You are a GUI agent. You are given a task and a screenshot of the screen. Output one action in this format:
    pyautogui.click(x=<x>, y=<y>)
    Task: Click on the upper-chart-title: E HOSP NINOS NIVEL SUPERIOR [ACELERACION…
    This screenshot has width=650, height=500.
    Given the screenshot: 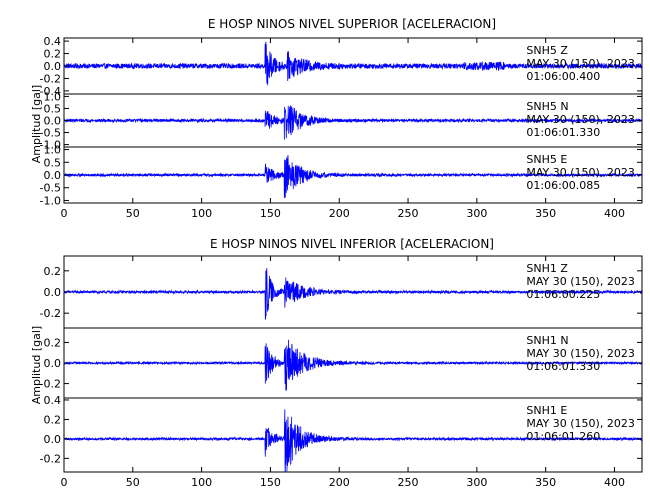 What is the action you would take?
    pyautogui.click(x=352, y=24)
    